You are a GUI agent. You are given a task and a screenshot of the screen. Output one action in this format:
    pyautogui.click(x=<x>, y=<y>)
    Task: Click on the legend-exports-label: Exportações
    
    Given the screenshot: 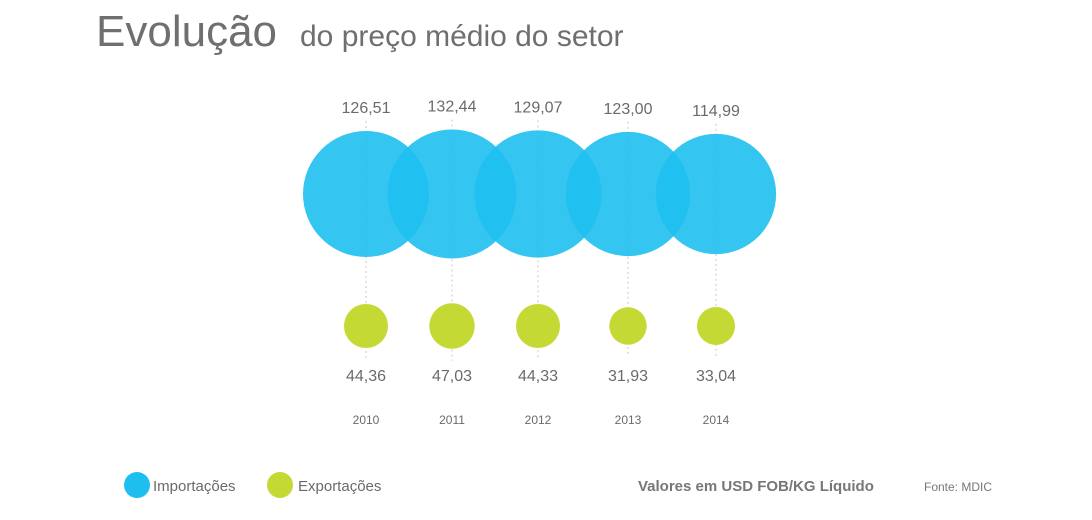 What is the action you would take?
    pyautogui.click(x=339, y=486)
    